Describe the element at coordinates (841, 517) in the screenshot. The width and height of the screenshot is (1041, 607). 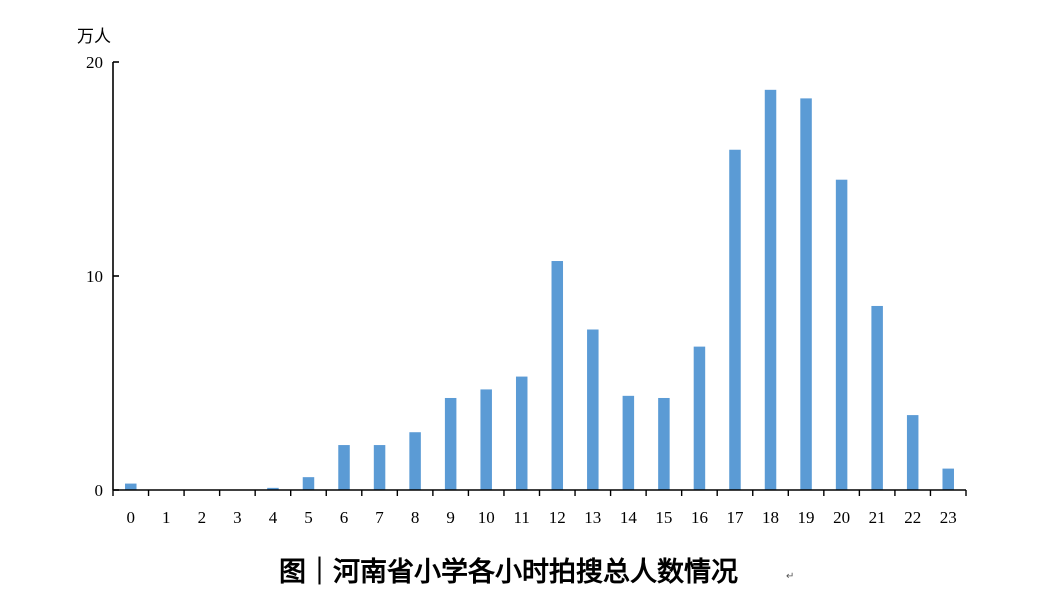
I see `x-tick-label: 20` at that location.